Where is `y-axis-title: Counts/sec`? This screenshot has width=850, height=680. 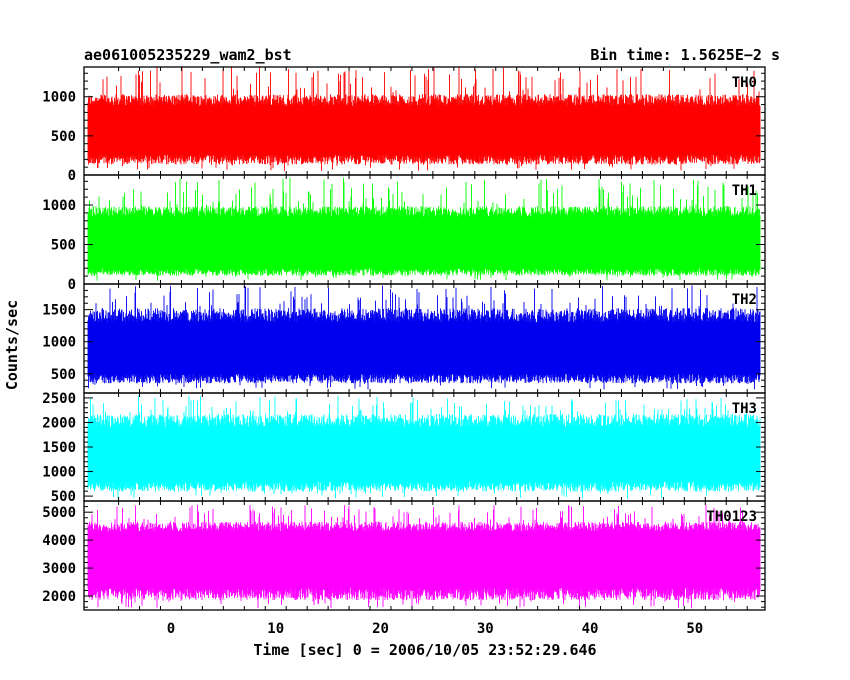
y-axis-title: Counts/sec is located at coordinates (12, 345).